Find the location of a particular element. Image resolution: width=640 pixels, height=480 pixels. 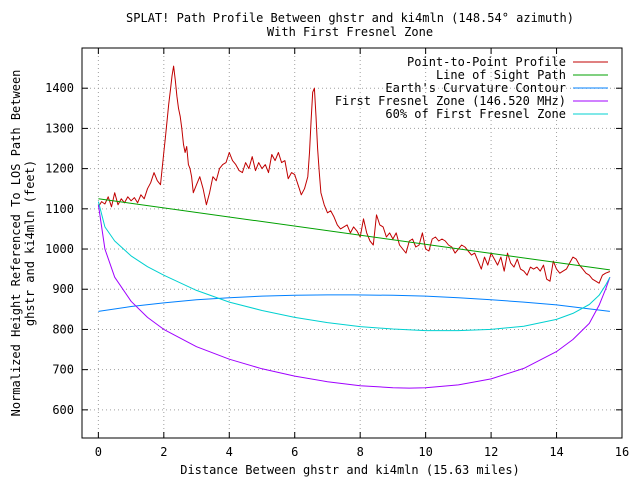

y-tick-label: 700 is located at coordinates (63, 370).